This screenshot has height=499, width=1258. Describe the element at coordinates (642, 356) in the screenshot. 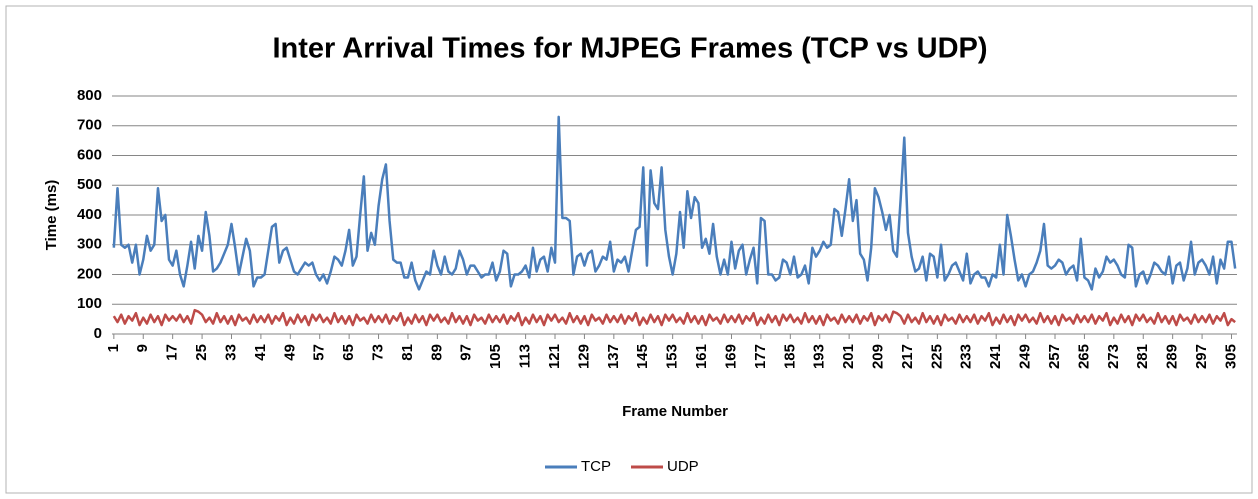

I see `x-tick-label: 145` at that location.